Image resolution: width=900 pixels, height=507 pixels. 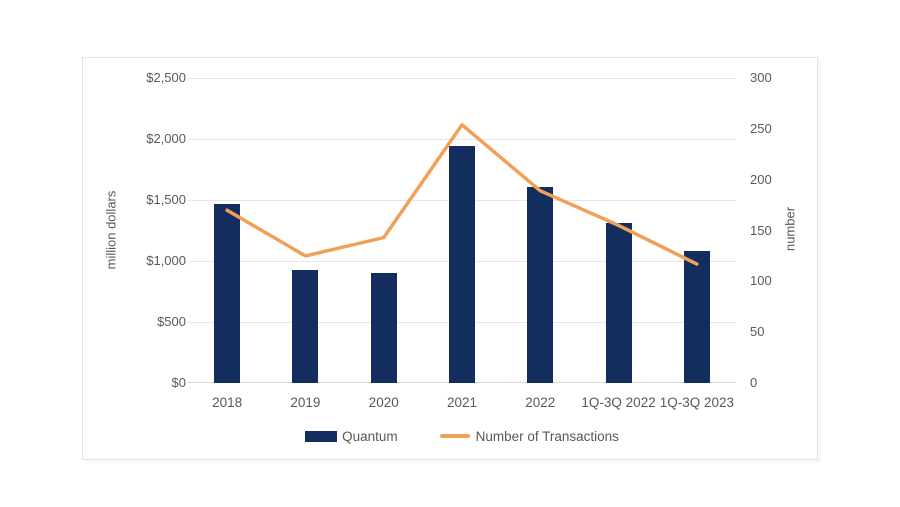 I want to click on legend-item-quantum: Quantum, so click(x=351, y=436).